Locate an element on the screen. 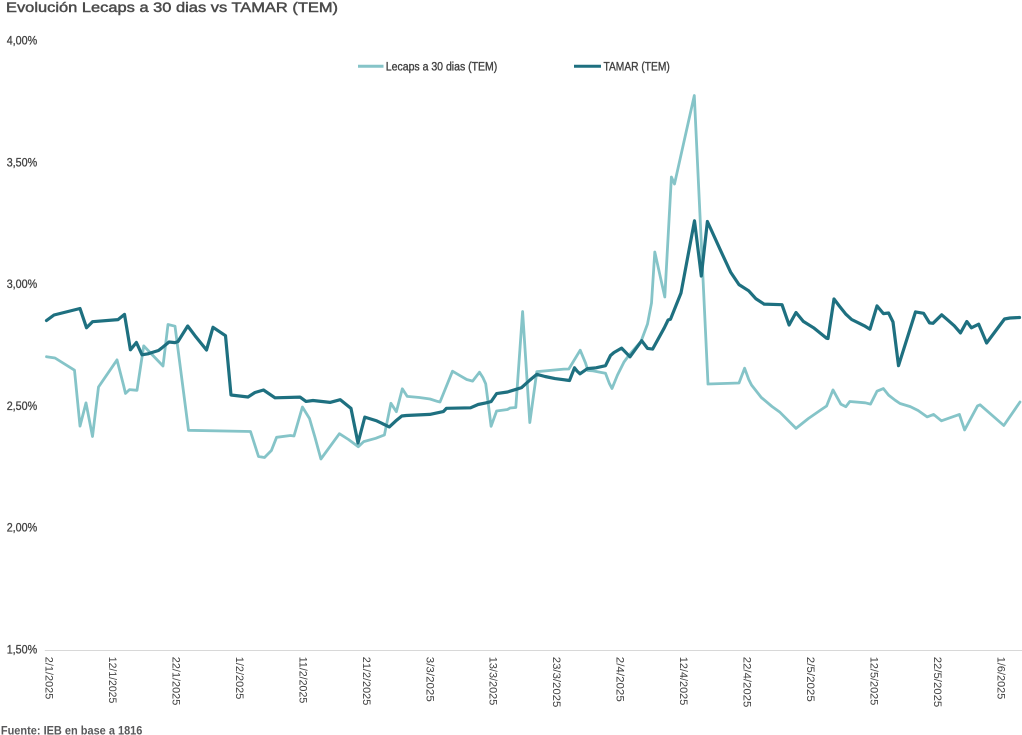  svg-text: 22/4/2025 is located at coordinates (747, 682).